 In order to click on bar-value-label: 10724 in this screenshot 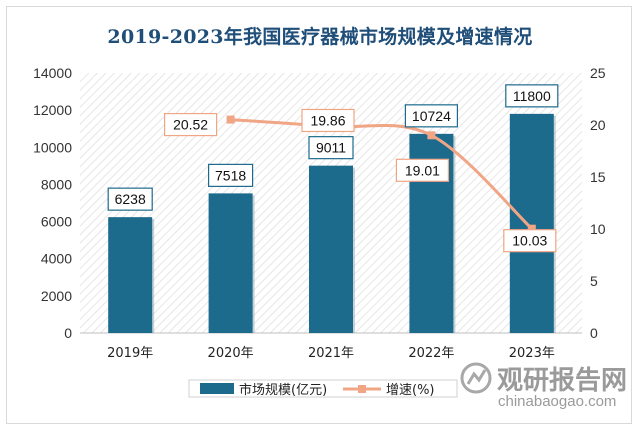, I will do `click(431, 116)`.